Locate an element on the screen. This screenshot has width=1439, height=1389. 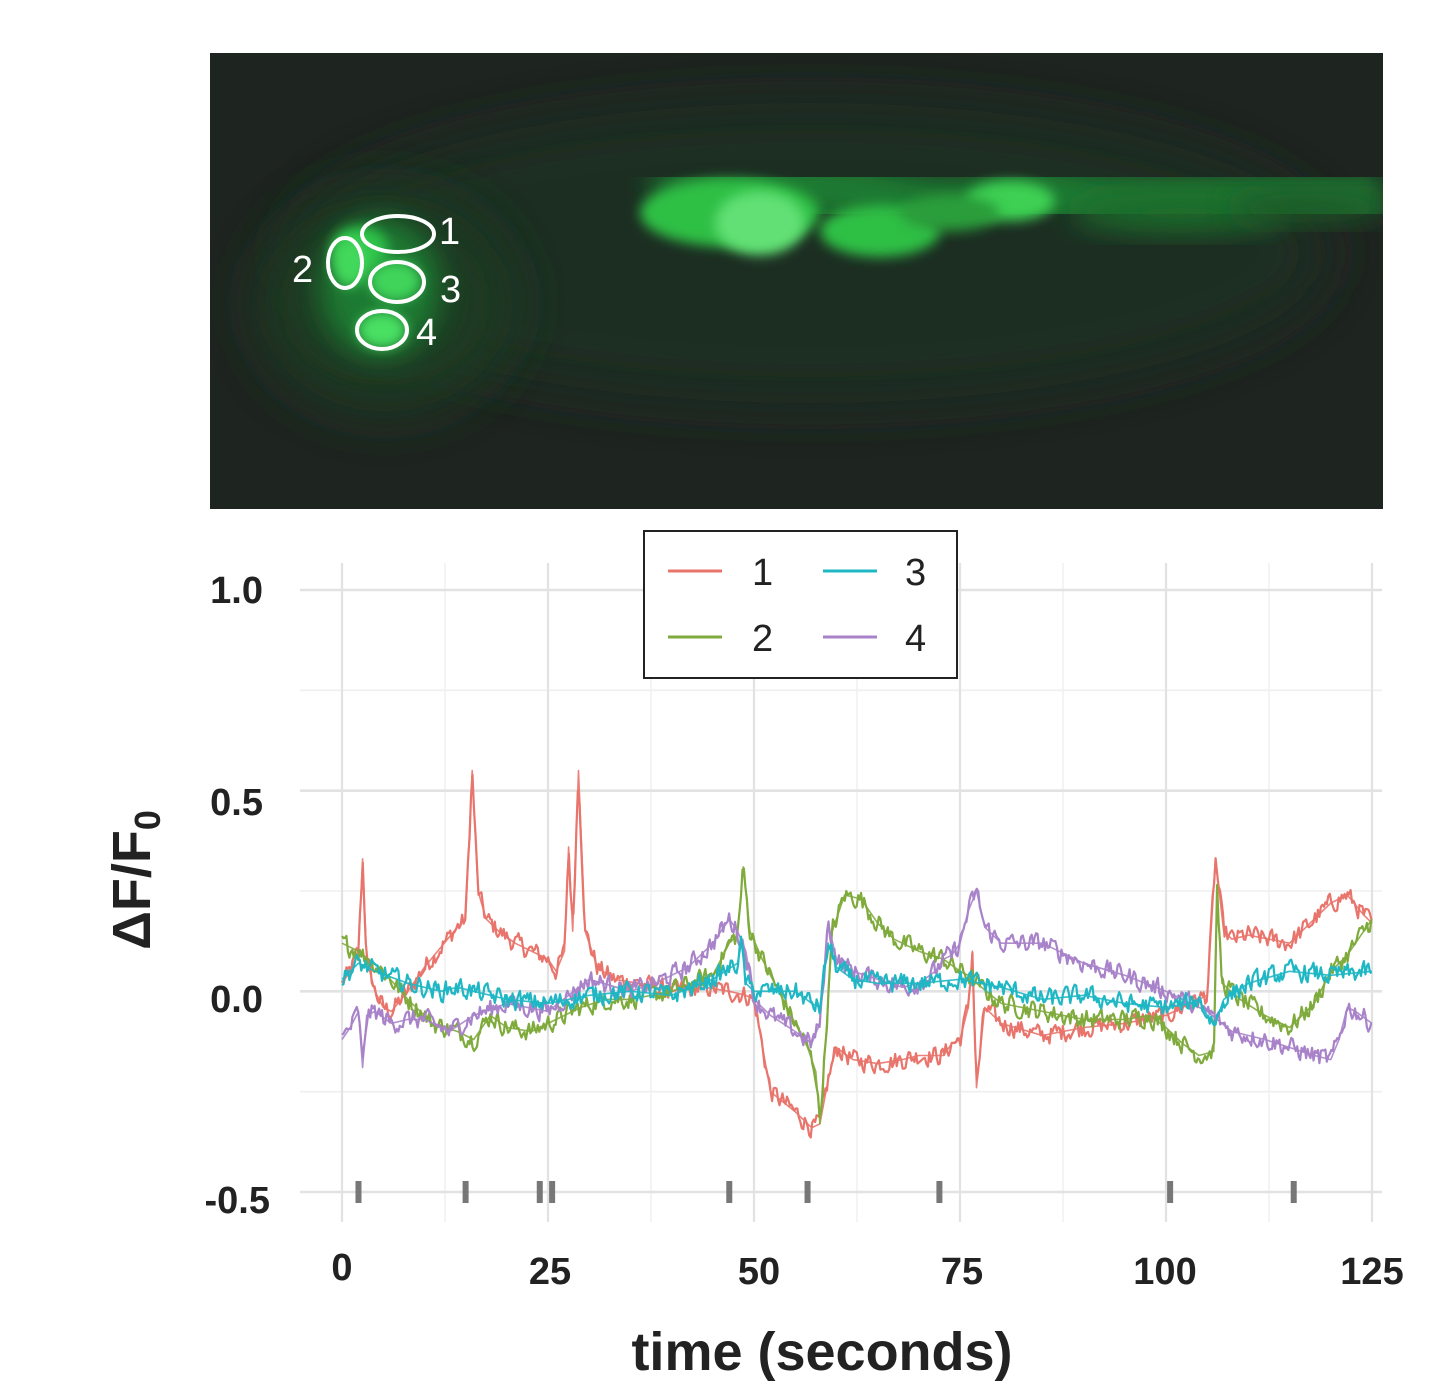
legend-box is located at coordinates (800, 604).